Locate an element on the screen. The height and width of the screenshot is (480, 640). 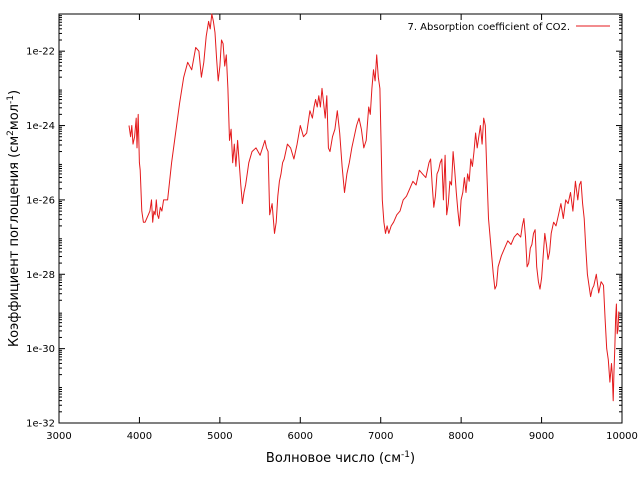
legend-label: 7. Absorption coefficient of CO2. is located at coordinates (488, 27).